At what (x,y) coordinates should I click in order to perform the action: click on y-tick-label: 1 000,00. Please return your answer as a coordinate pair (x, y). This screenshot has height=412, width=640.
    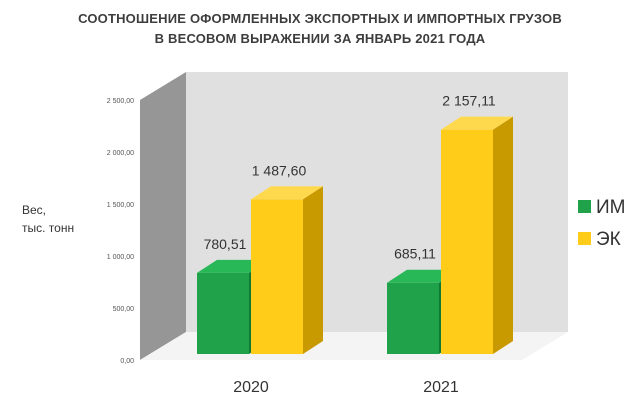
    Looking at the image, I should click on (120, 257).